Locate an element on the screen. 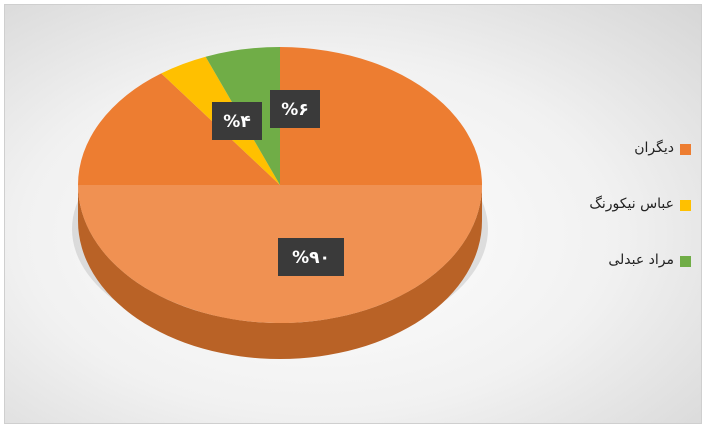 Image resolution: width=706 pixels, height=428 pixels. data-label-text-2: %۶ is located at coordinates (294, 110).